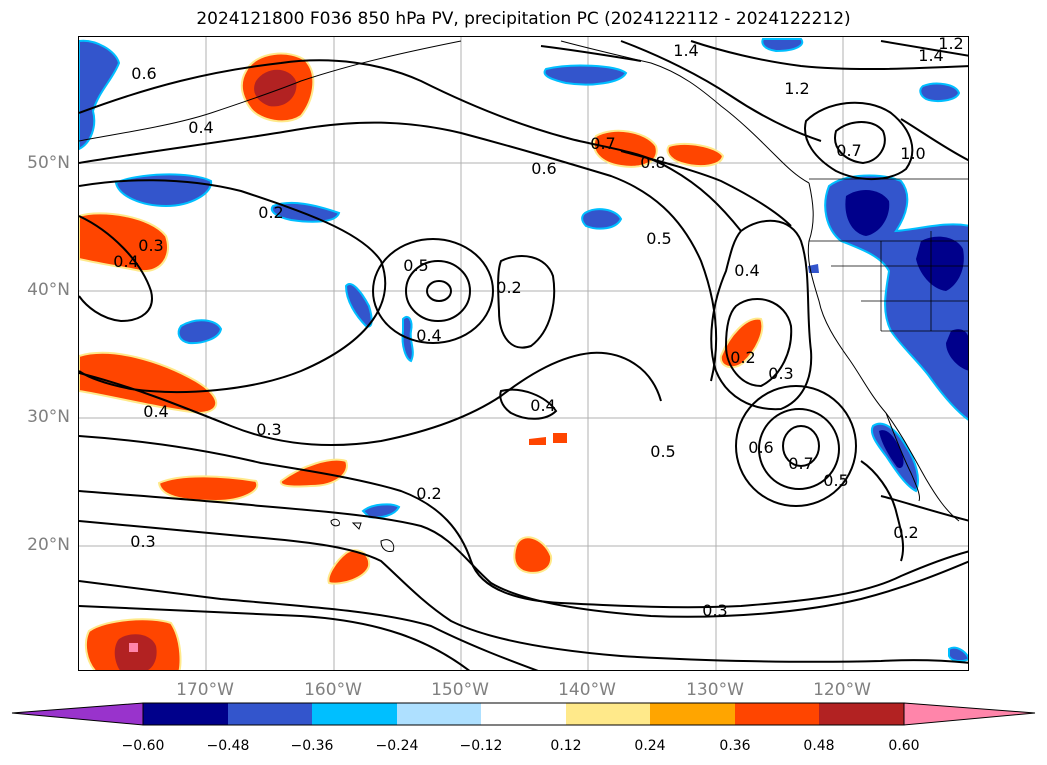 This screenshot has height=765, width=1047. I want to click on precip-pos-hawaii-mid, so click(313, 473).